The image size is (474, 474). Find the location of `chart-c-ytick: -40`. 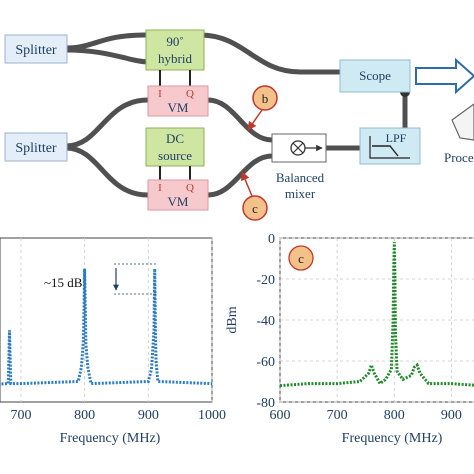

chart-c-ytick: -40 is located at coordinates (265, 321).